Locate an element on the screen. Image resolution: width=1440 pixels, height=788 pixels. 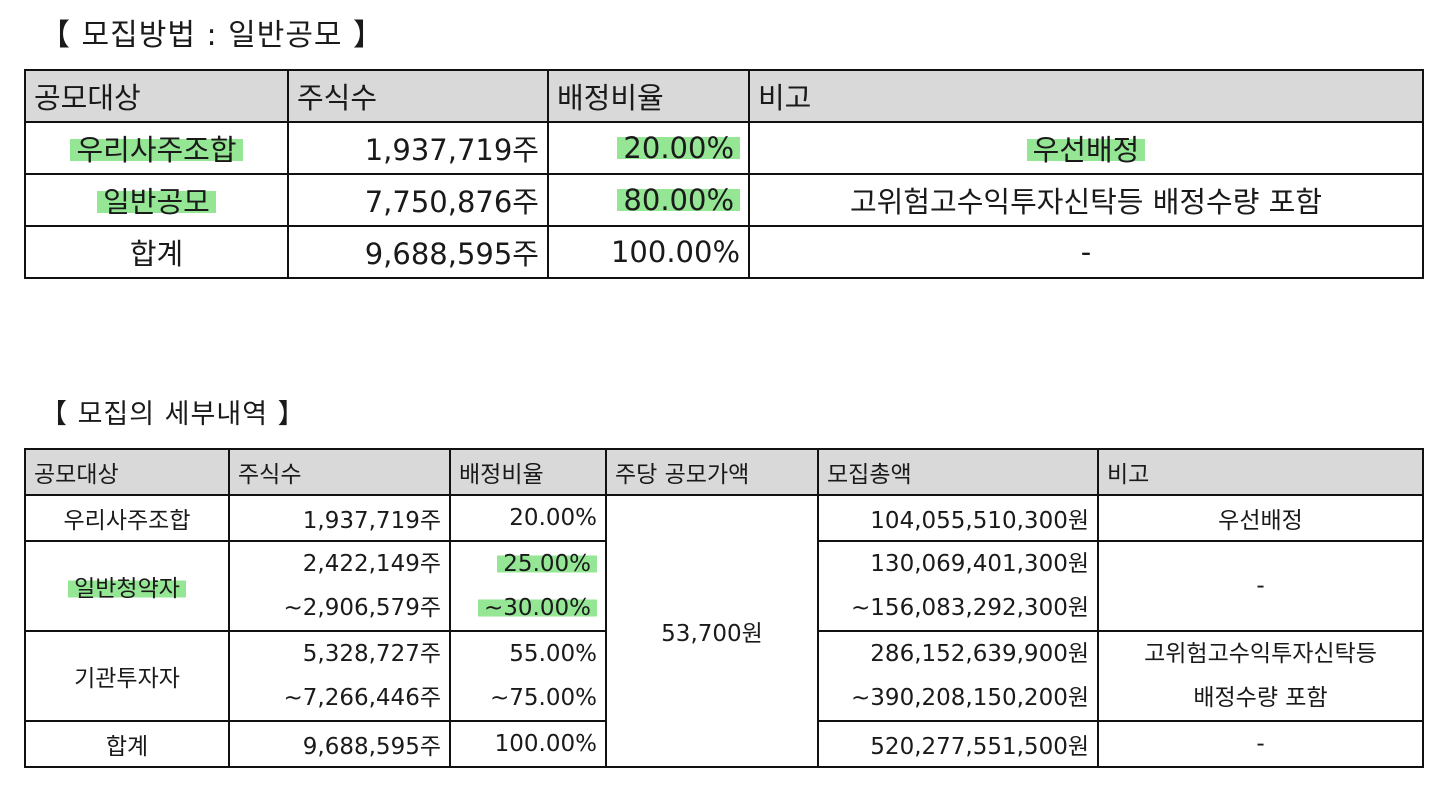
table-row: 합계 9,688,595주 100.00% 520,277,551,500원 - is located at coordinates (724, 744).